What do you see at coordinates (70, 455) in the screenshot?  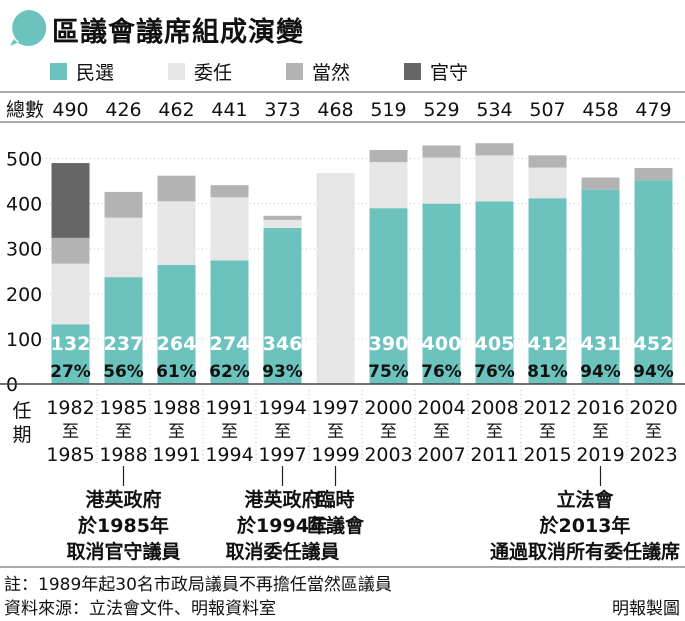 I see `term-end-year: 1985` at bounding box center [70, 455].